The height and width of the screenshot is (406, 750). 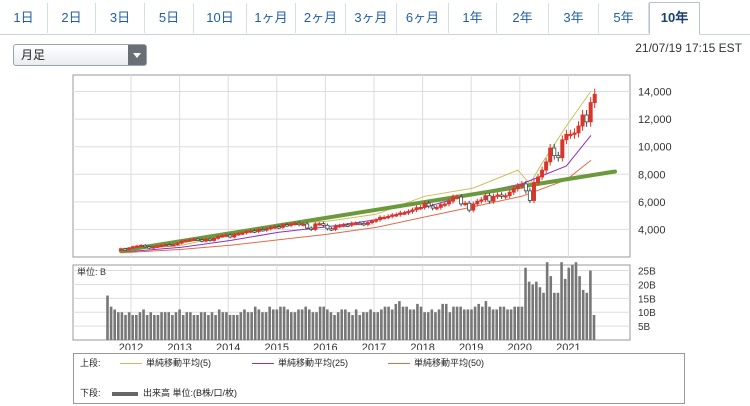 What do you see at coordinates (190, 393) in the screenshot?
I see `legend-volume-label: 出来高 単位:(B株/口/枚)` at bounding box center [190, 393].